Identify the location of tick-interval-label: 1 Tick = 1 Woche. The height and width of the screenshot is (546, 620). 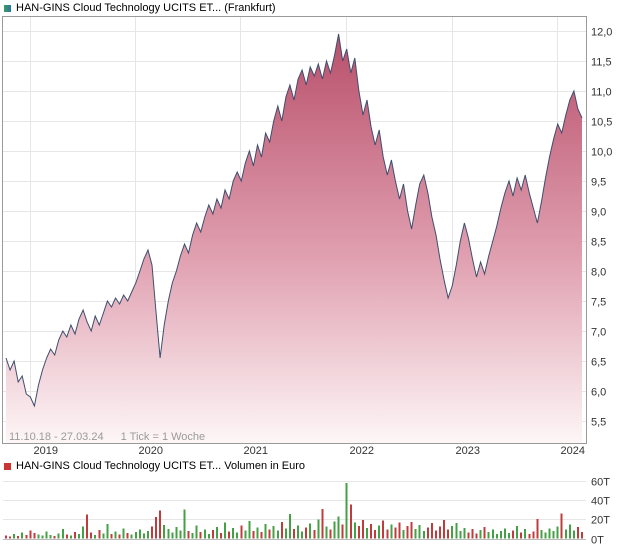
(163, 437).